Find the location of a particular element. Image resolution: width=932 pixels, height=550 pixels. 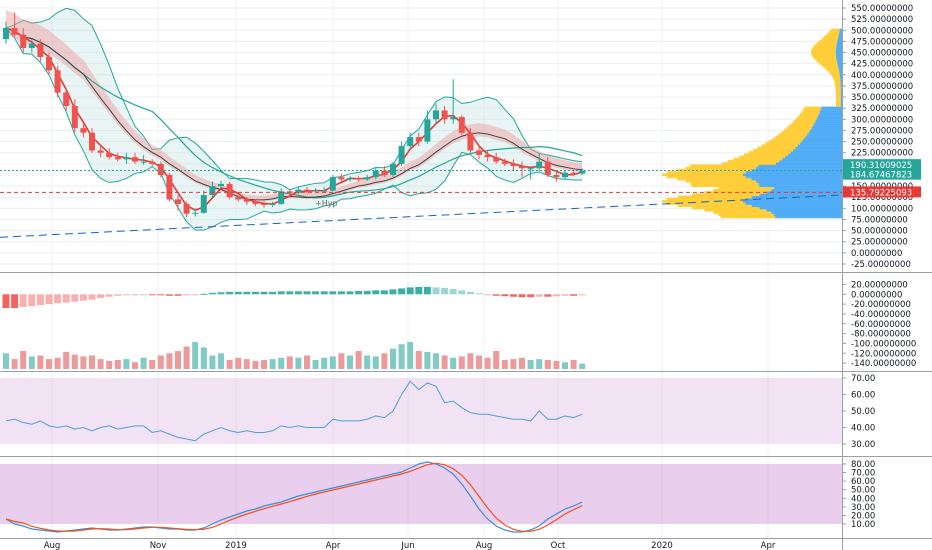

time-axis-label: Aug is located at coordinates (484, 545).